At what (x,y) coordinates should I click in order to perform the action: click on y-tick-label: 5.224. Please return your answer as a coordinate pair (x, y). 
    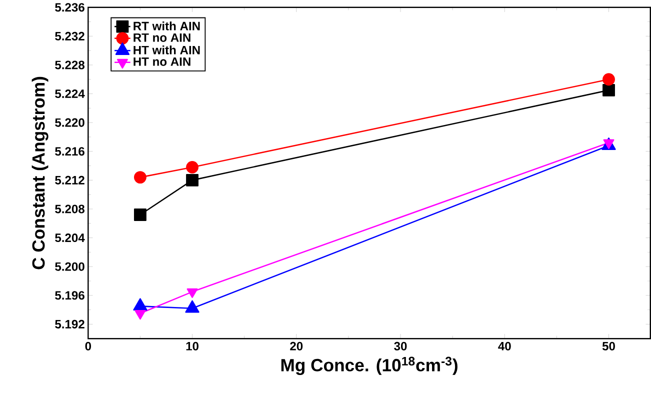
    Looking at the image, I should click on (70, 94).